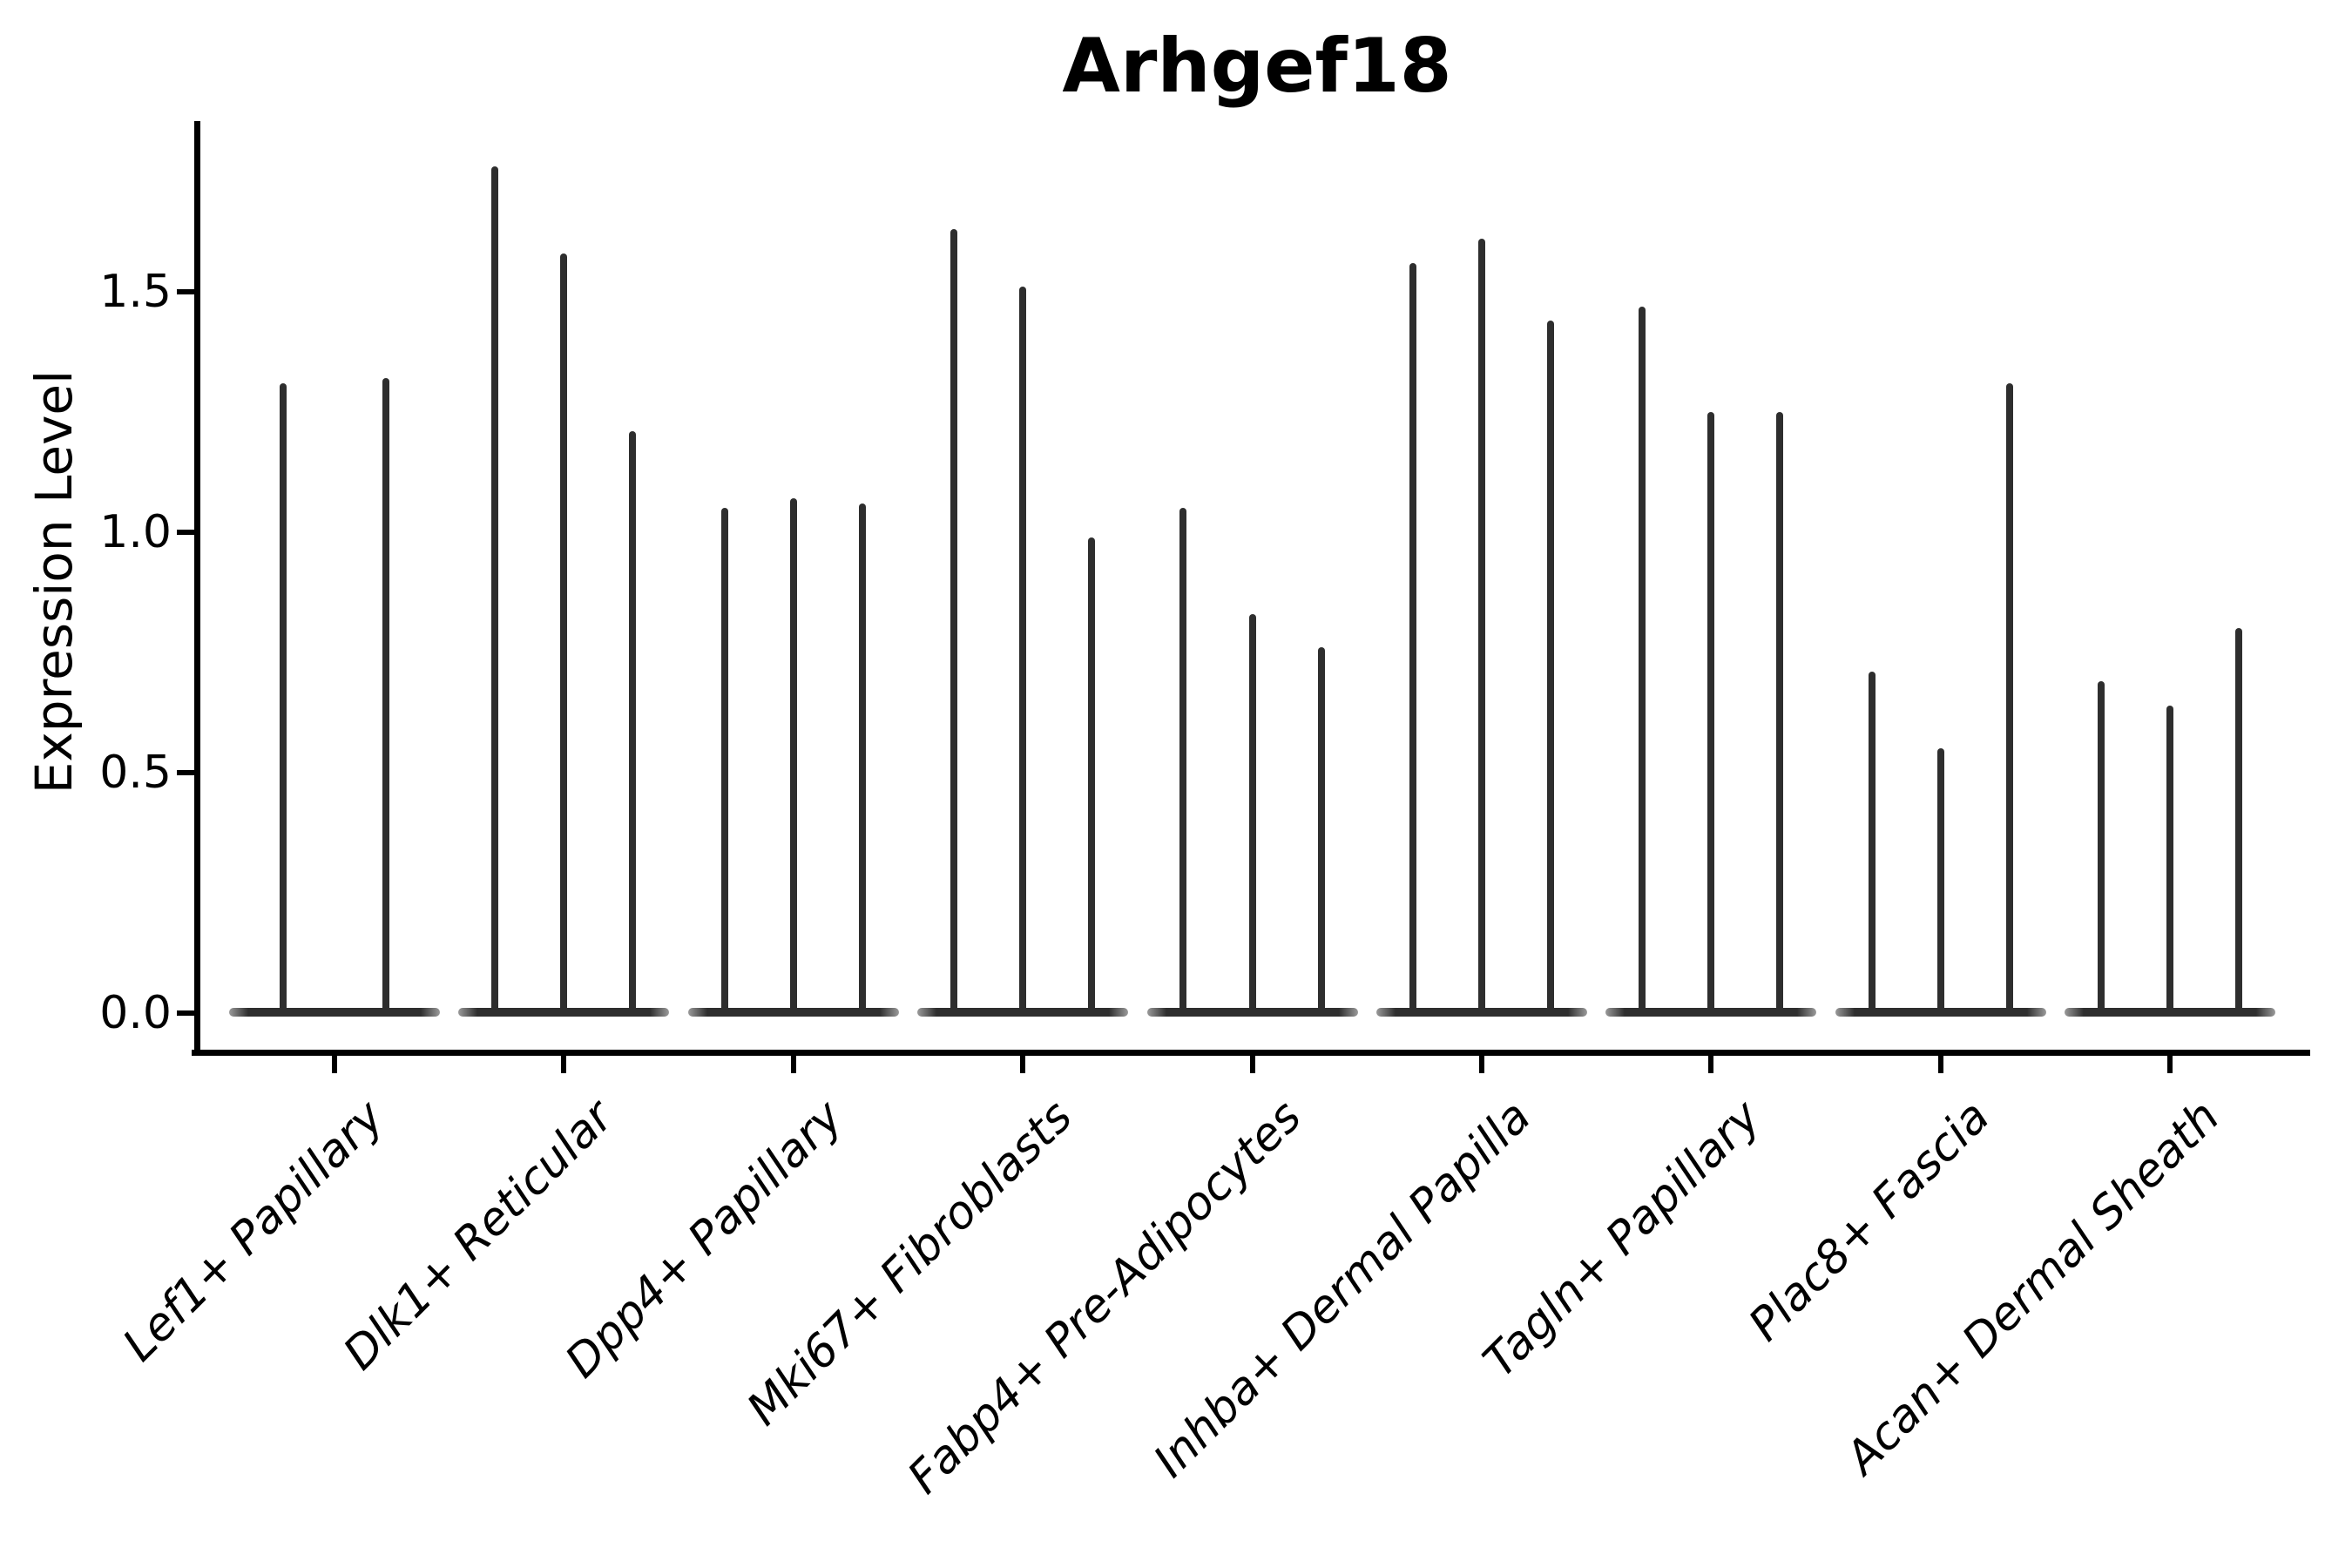 The width and height of the screenshot is (2352, 1568). Describe the element at coordinates (135, 292) in the screenshot. I see `y-tick-label: 1.5` at that location.